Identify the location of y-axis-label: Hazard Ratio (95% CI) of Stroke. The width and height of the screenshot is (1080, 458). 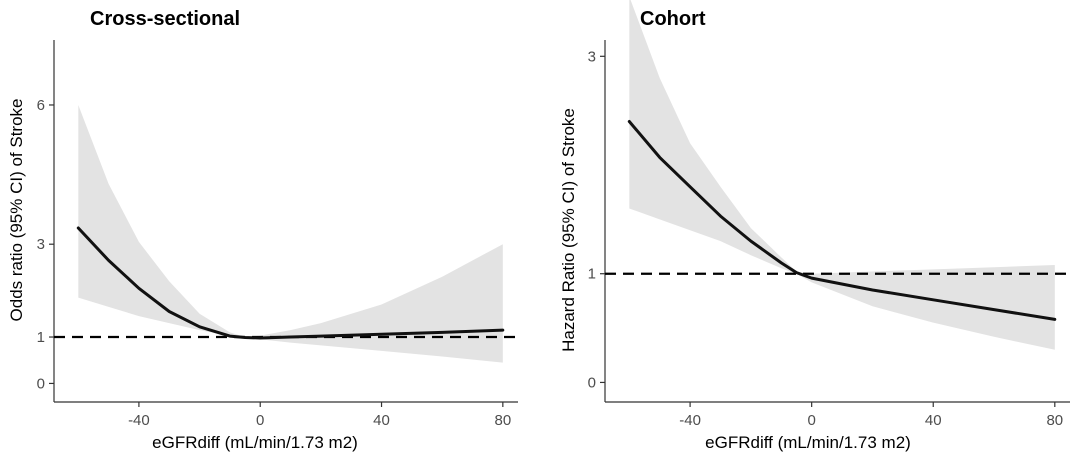
(568, 230).